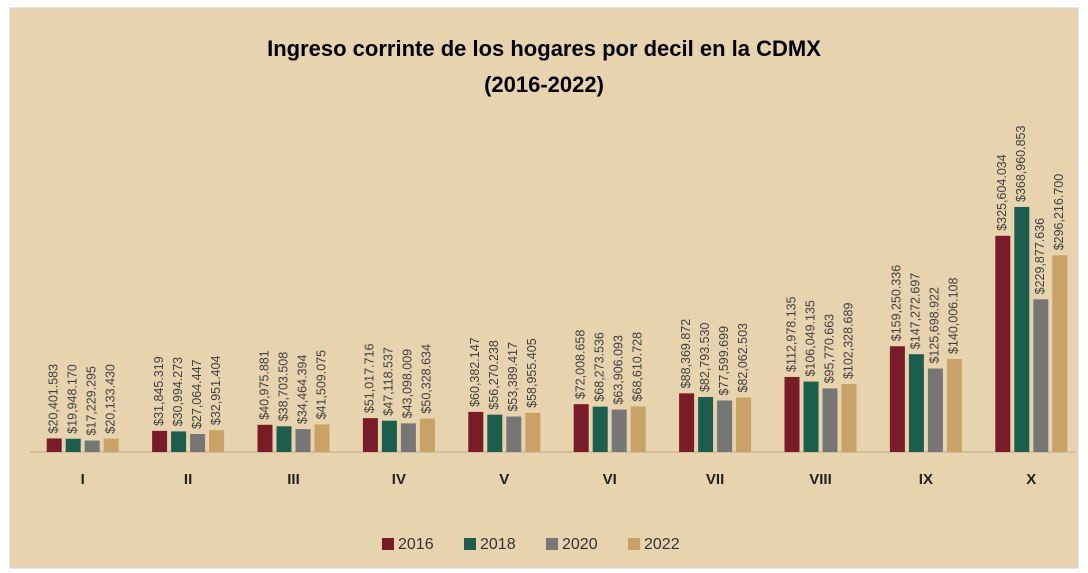 Image resolution: width=1088 pixels, height=573 pixels. What do you see at coordinates (494, 375) in the screenshot?
I see `data-label: $56,270.238` at bounding box center [494, 375].